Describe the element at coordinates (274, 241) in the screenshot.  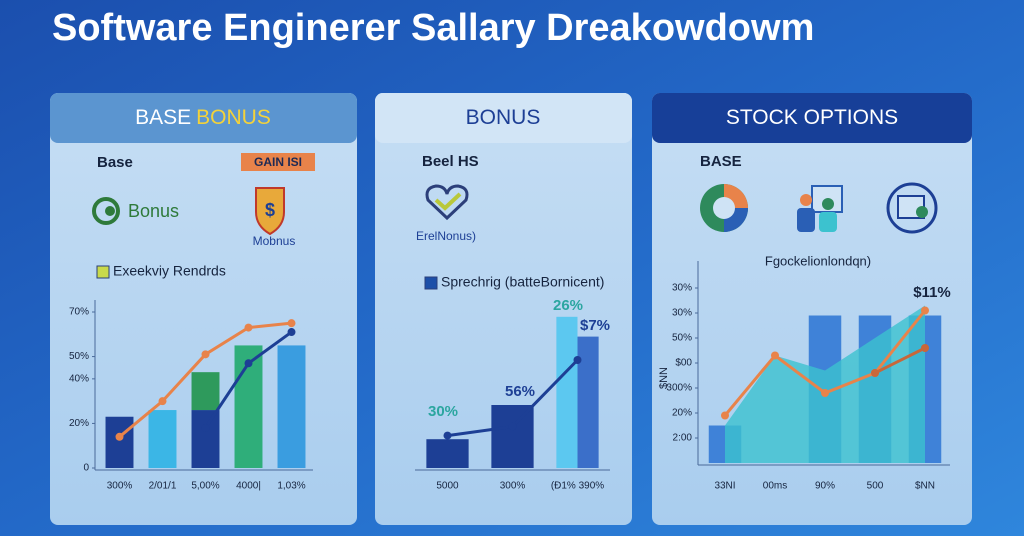
I see `panel-label: Mobnus` at that location.